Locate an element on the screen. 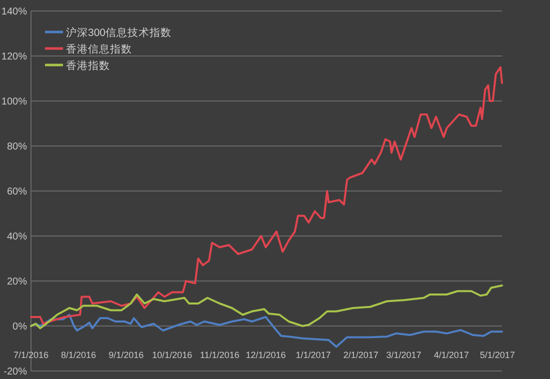  legend-label: 香港信息指数 is located at coordinates (99, 49).